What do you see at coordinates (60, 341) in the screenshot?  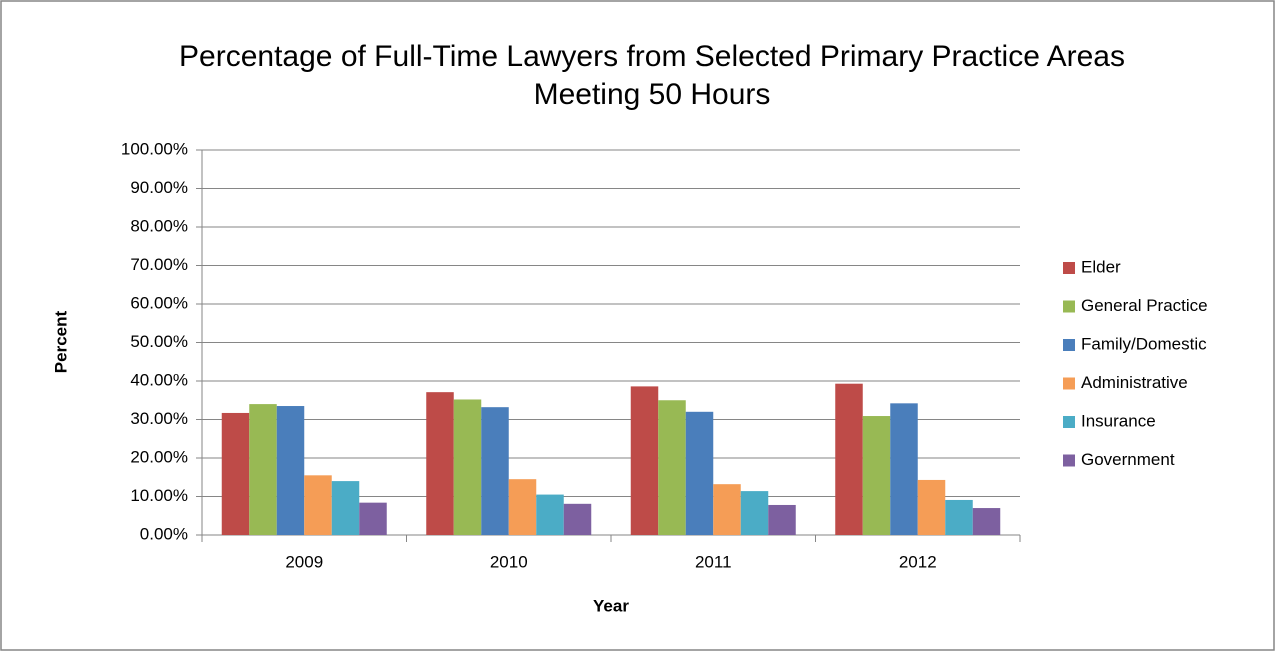 I see `y-axis-label: Percent` at bounding box center [60, 341].